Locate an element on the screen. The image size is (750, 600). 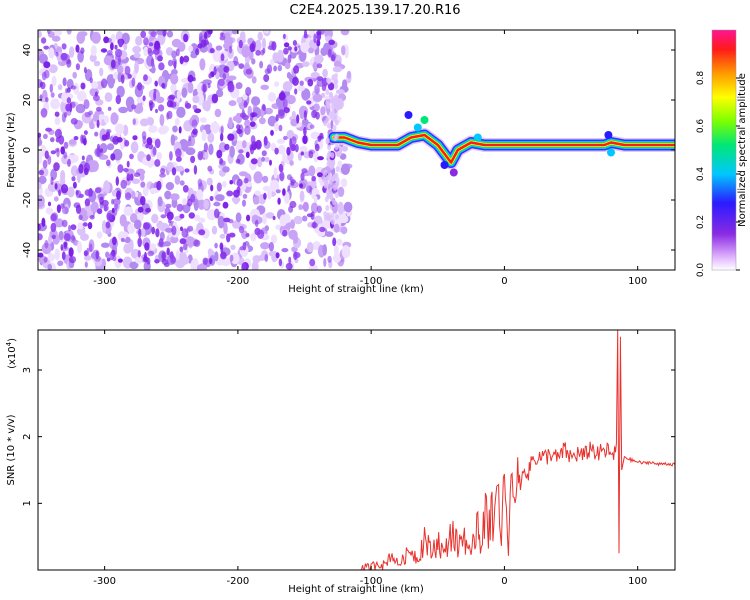
y-tick-label: 20 is located at coordinates (27, 100).